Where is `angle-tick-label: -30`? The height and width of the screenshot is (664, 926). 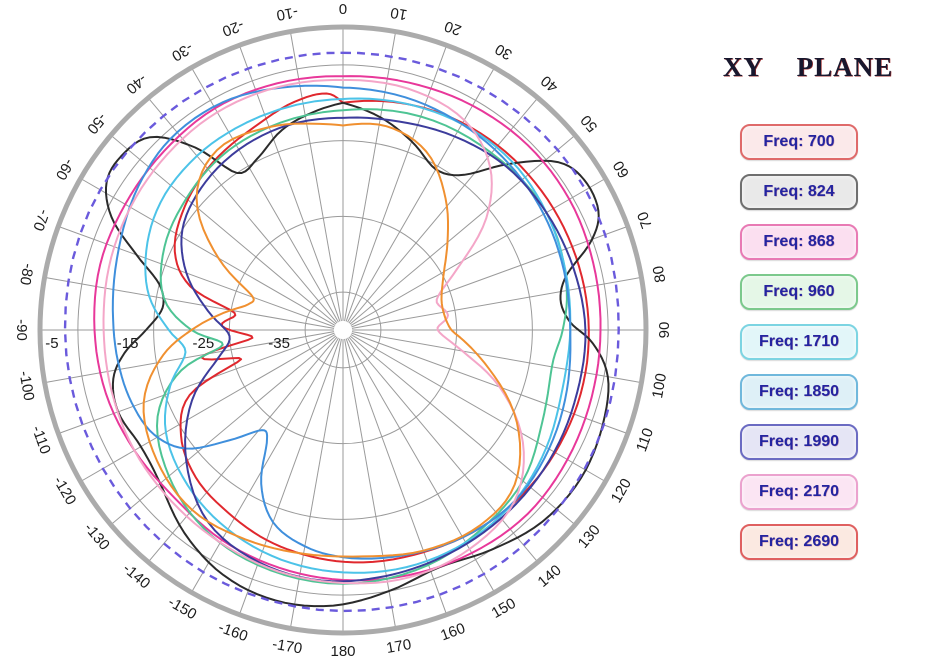 angle-tick-label: -30 is located at coordinates (182, 52).